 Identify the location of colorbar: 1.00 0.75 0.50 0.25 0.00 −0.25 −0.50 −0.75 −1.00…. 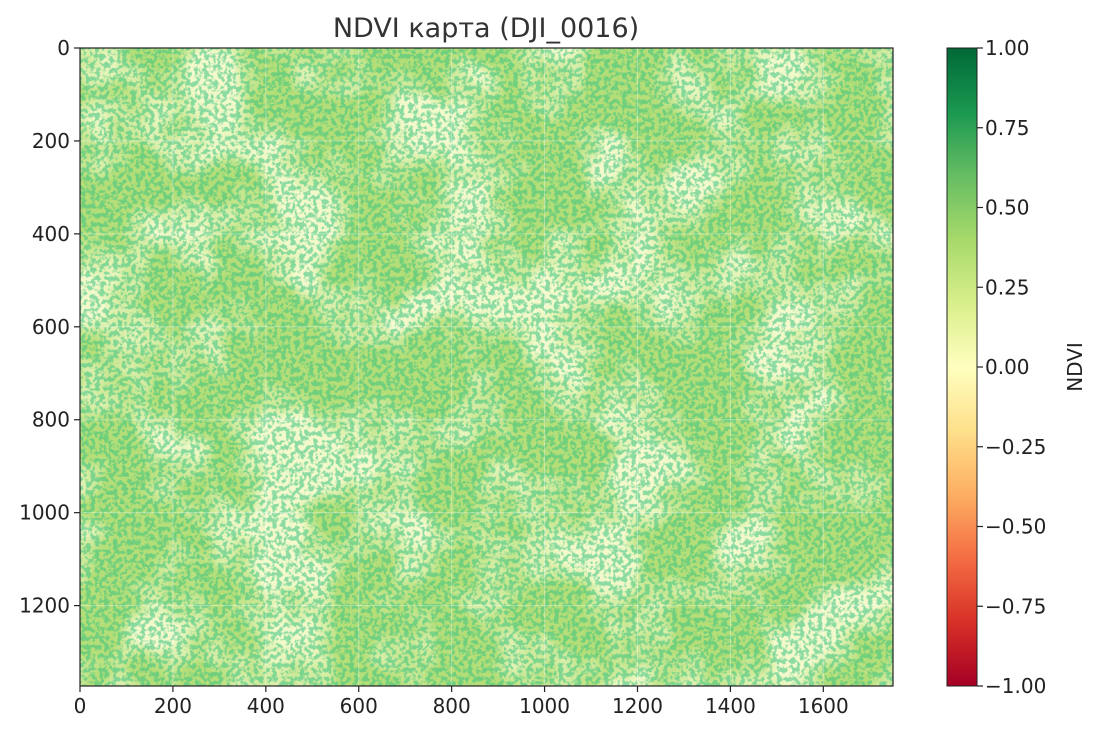
(1016, 367).